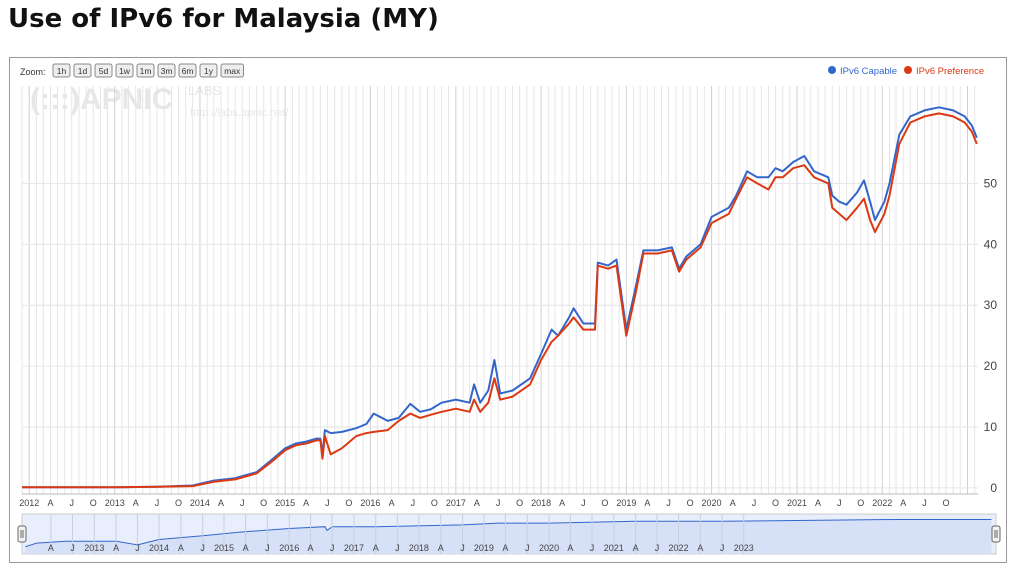 This screenshot has height=569, width=1024. I want to click on page-title: Use of IPv6 for Malaysia (MY), so click(223, 19).